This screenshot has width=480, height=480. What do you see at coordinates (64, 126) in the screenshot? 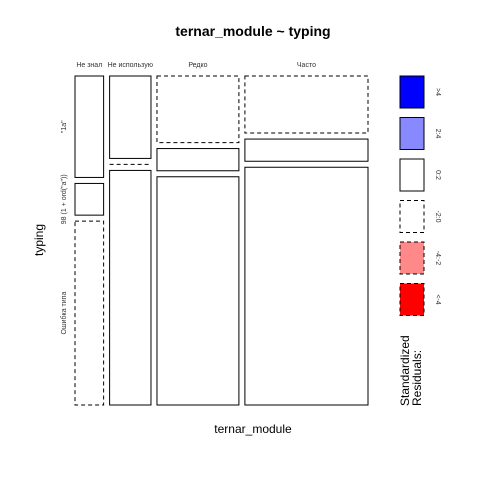
I see `row-label-0: "1a"` at bounding box center [64, 126].